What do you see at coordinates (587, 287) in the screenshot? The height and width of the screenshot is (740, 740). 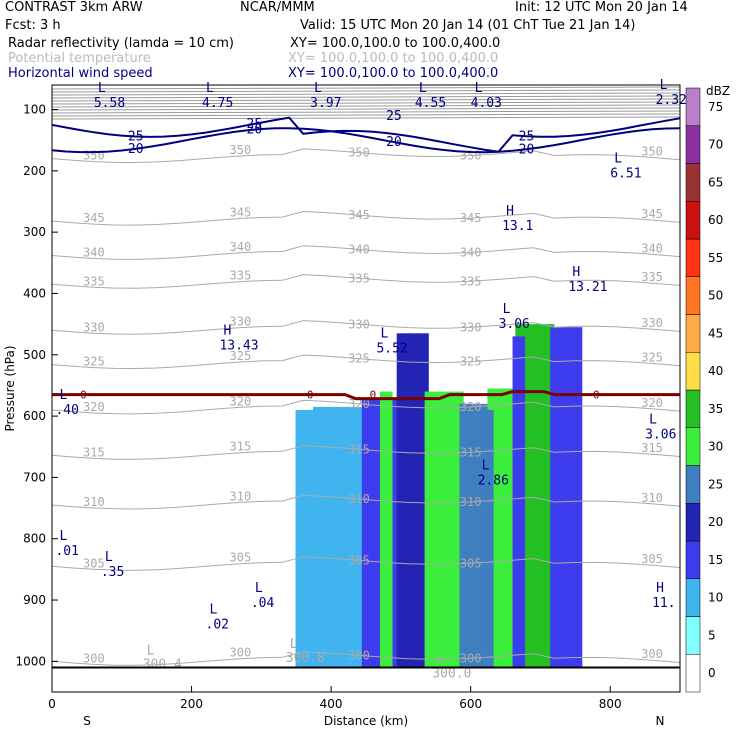 I see `wind-extremum-value: 13.21` at bounding box center [587, 287].